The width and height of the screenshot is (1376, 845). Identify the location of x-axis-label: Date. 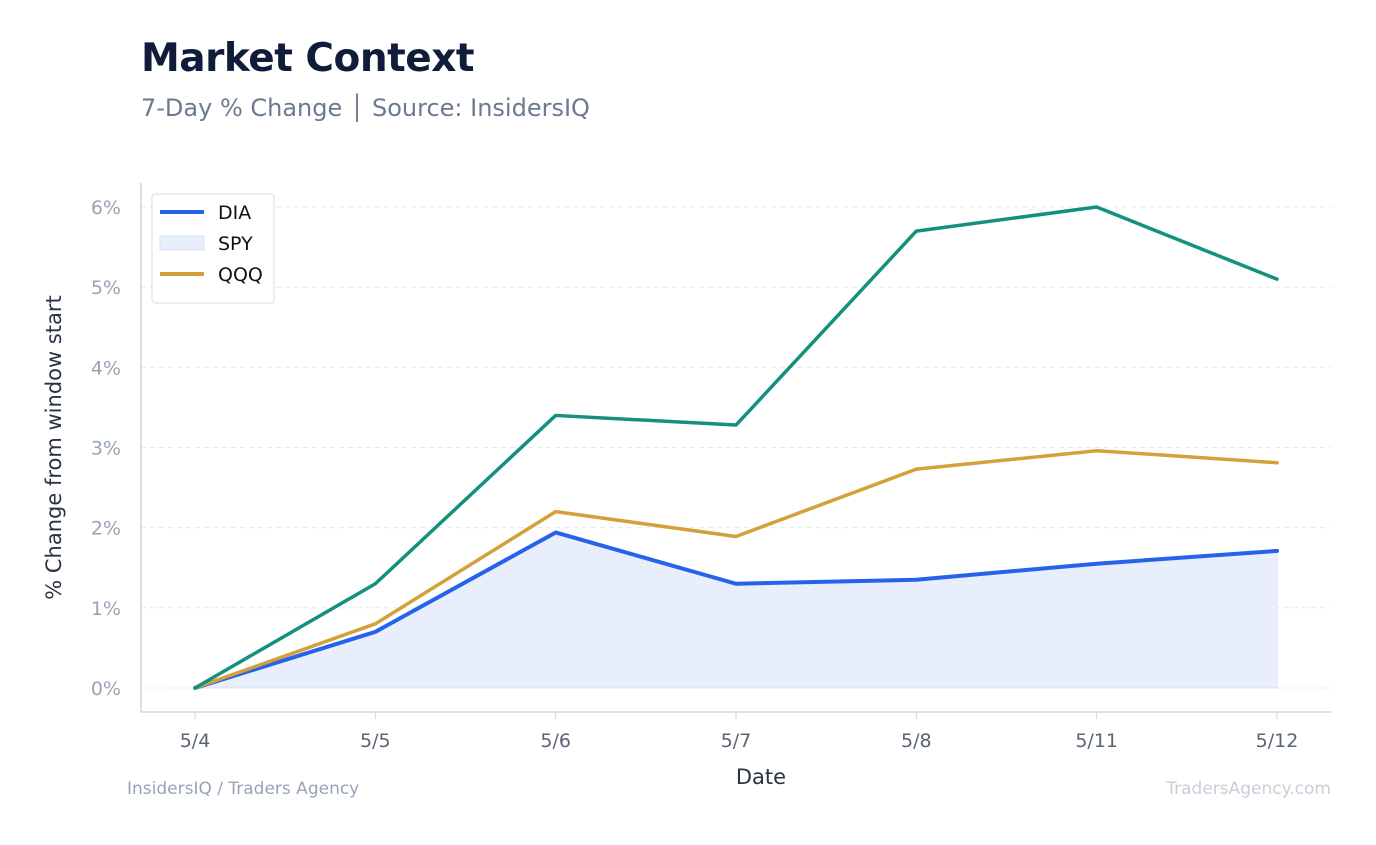
(761, 777).